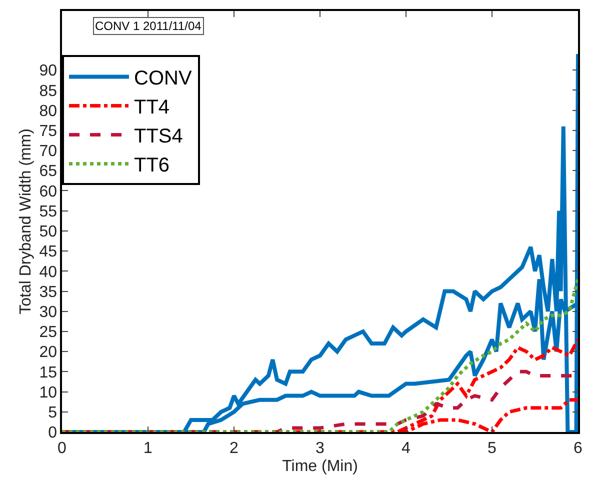 The width and height of the screenshot is (592, 481). I want to click on y-tick-label: 50, so click(48, 232).